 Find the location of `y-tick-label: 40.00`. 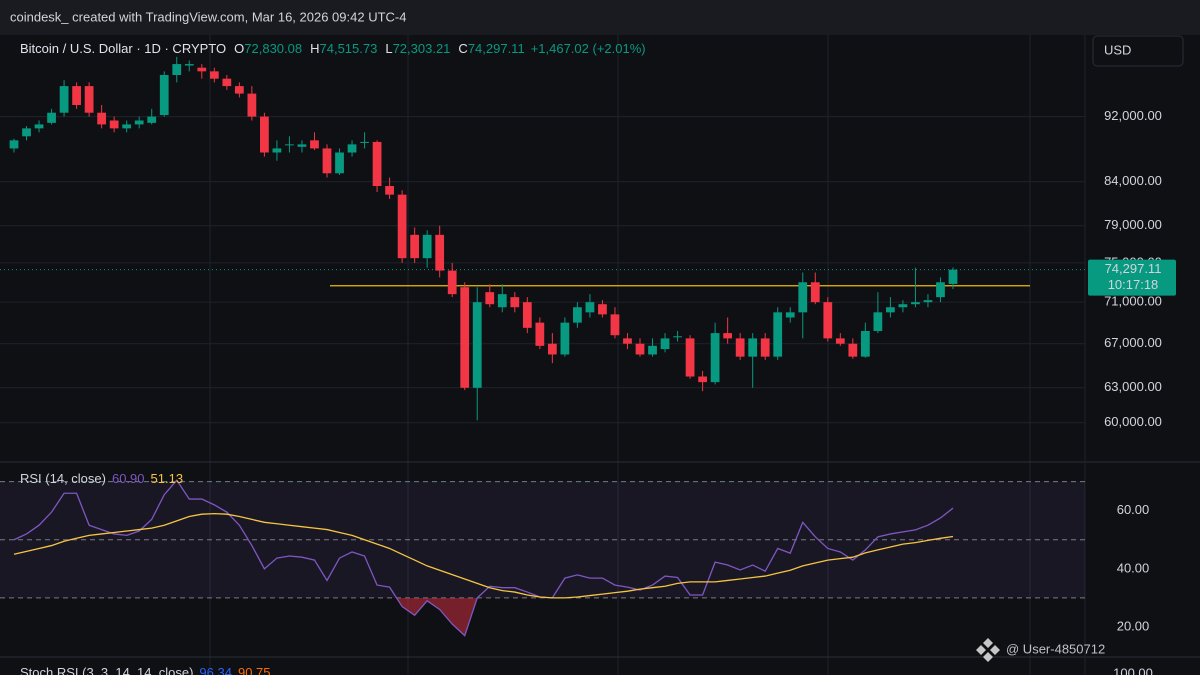

y-tick-label: 40.00 is located at coordinates (1133, 567).